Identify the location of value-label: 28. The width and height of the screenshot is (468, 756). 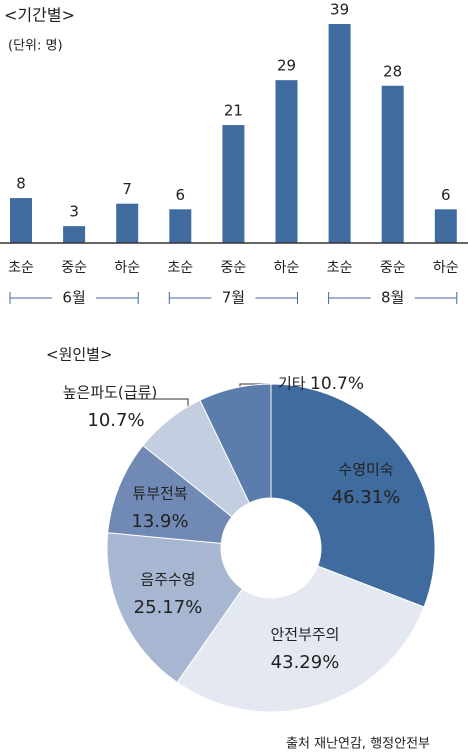
(392, 71).